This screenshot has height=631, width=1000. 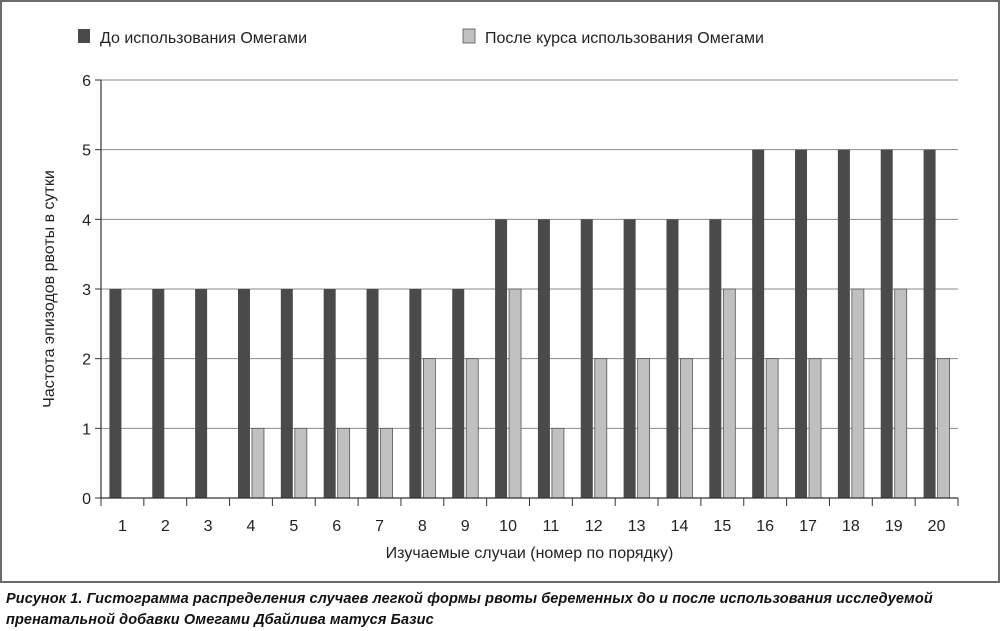 I want to click on y-tick-label: 3, so click(x=86, y=290).